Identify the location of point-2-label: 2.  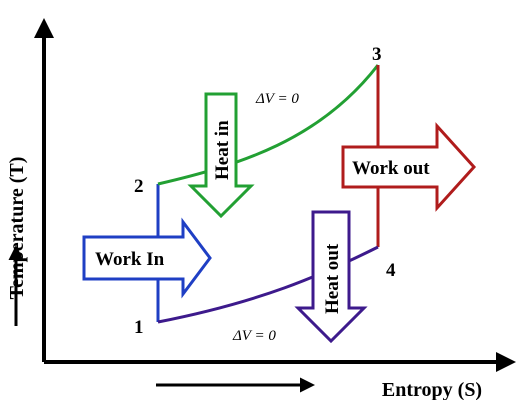
(139, 186).